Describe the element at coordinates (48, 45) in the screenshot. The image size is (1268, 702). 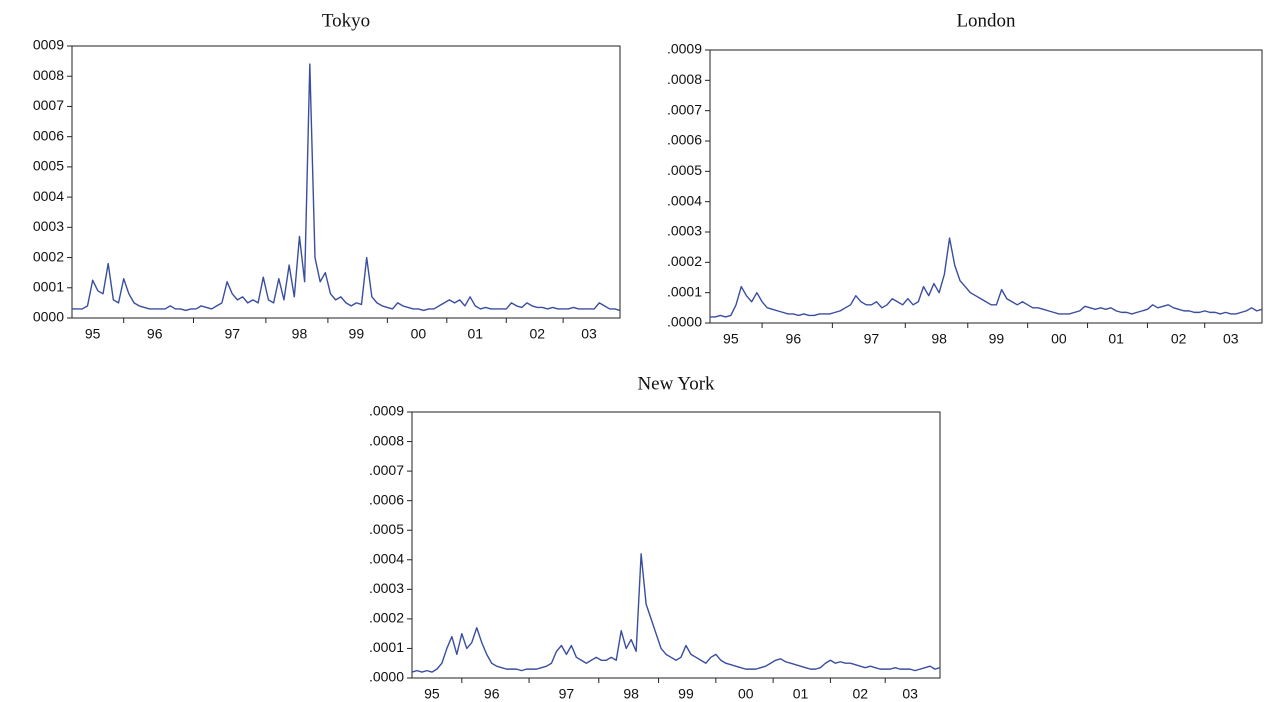
I see `y-tick-label: 0009` at that location.